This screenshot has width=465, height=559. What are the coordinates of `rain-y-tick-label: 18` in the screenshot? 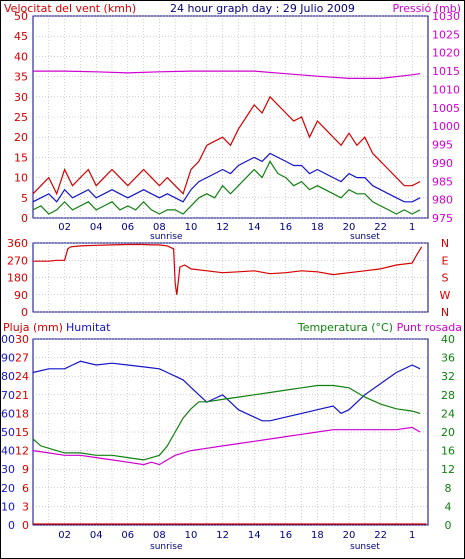 It's located at (22, 413).